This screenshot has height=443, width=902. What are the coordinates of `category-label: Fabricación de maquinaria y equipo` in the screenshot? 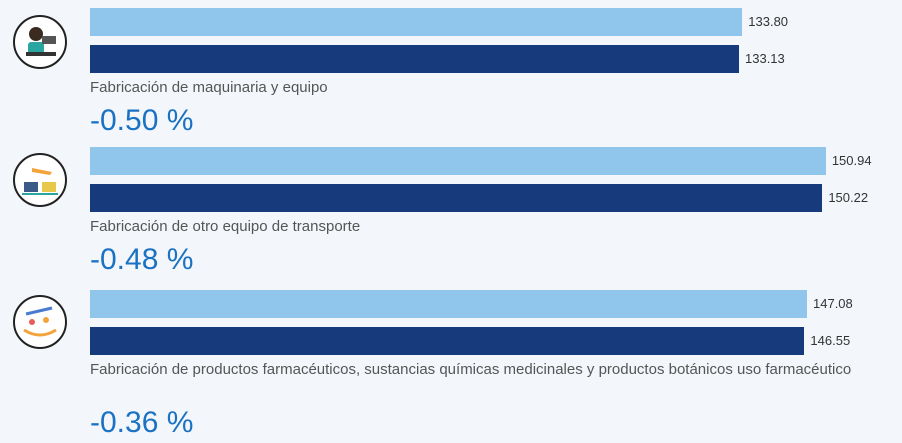 It's located at (209, 87).